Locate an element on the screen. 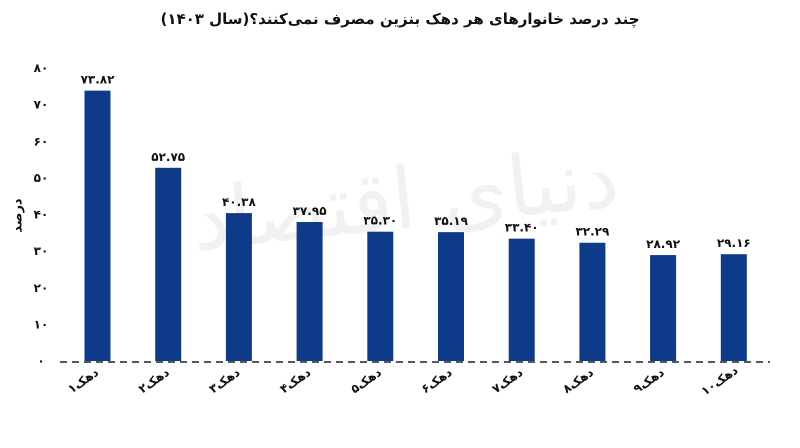 This screenshot has height=448, width=800. x-tick-label: دهک۴ is located at coordinates (295, 380).